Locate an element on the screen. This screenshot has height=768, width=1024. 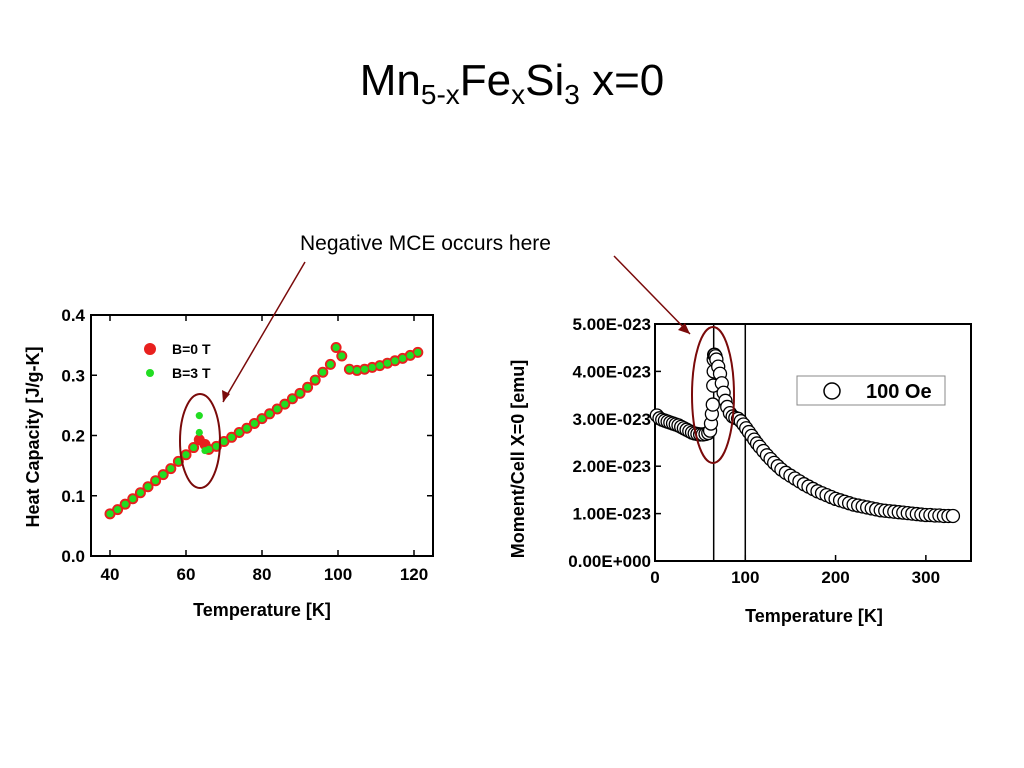
chart2-x-tick-label: 200 is located at coordinates (835, 577).